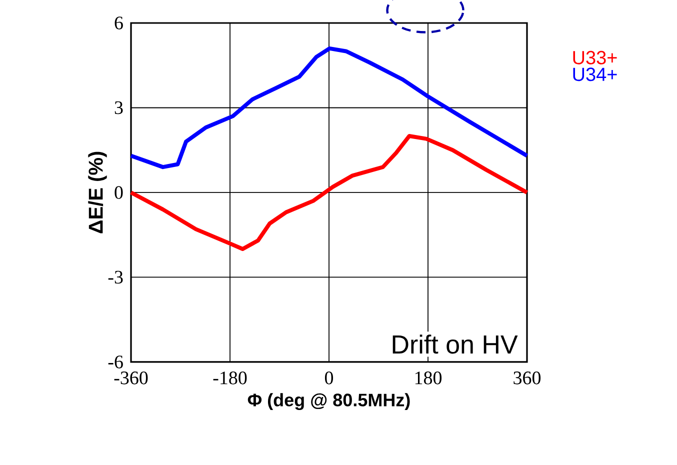  I want to click on y-tick-label: 0, so click(118, 192).